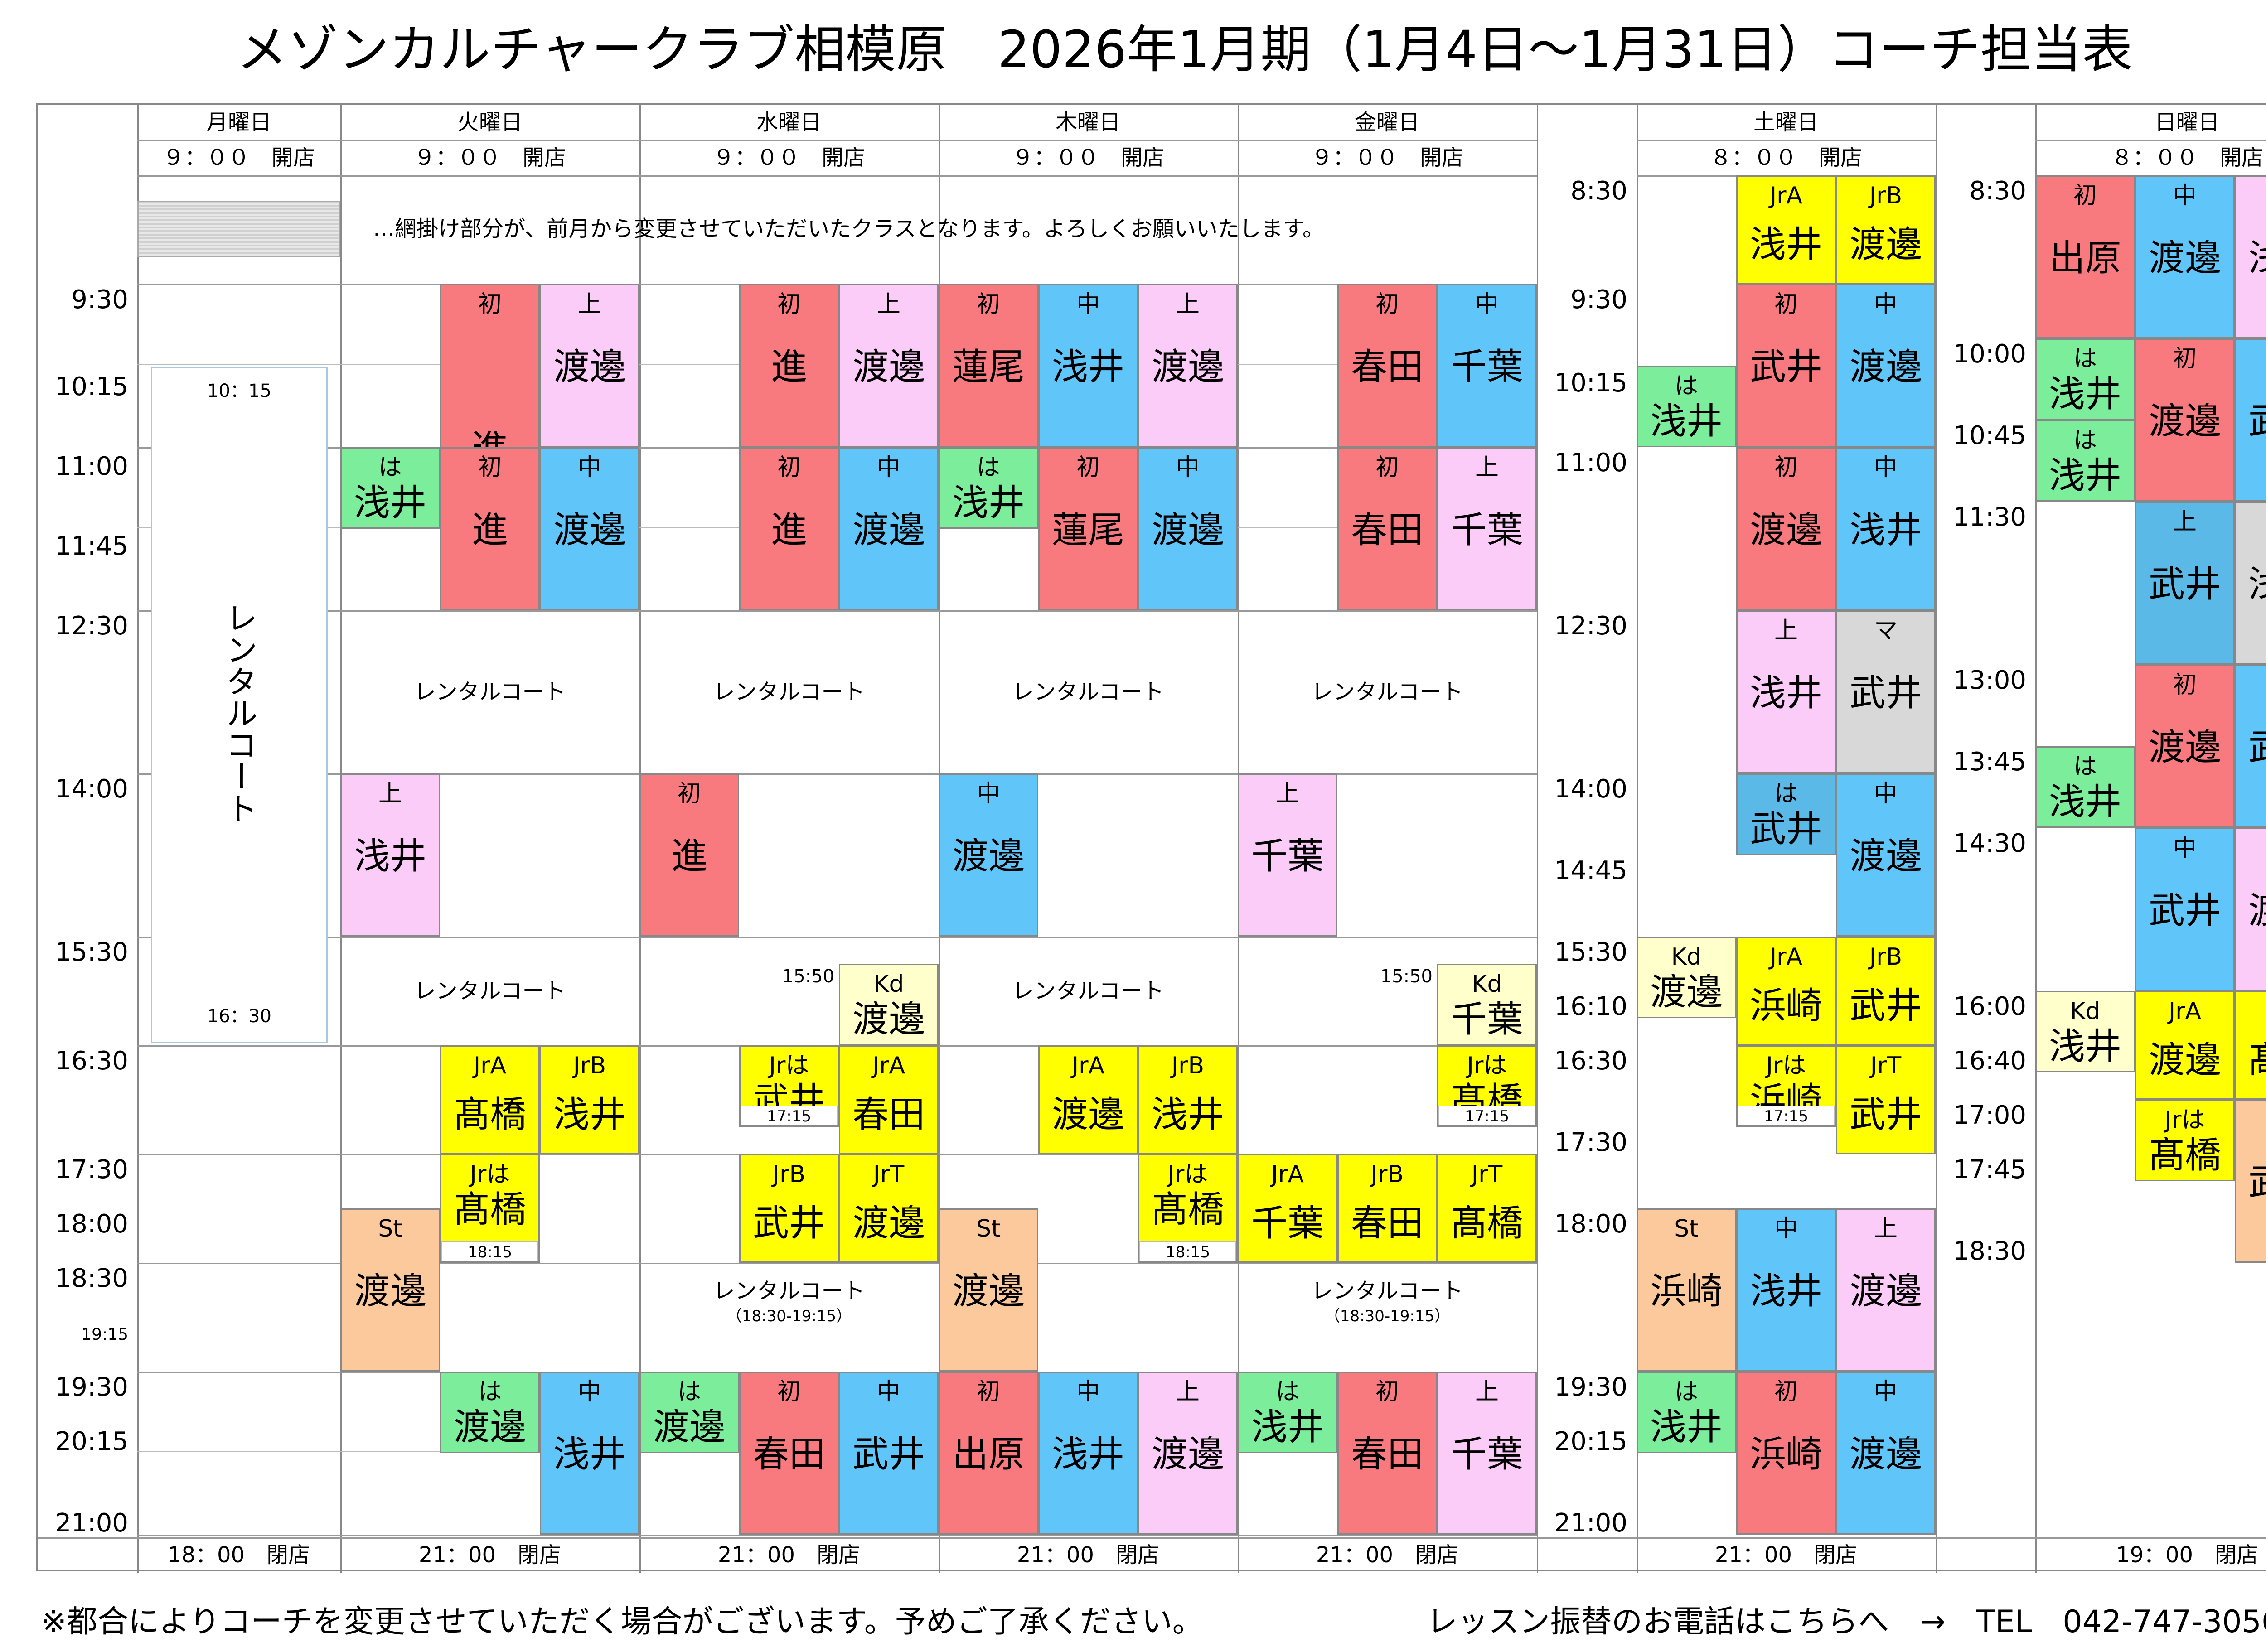 This screenshot has width=2266, height=1652. What do you see at coordinates (1786, 991) in the screenshot?
I see `lesson-block: JrA 浜崎` at bounding box center [1786, 991].